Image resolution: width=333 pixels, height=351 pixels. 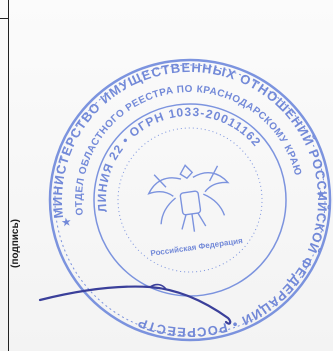 I want to click on seal-center-text: Российская Федерация, so click(x=197, y=247).